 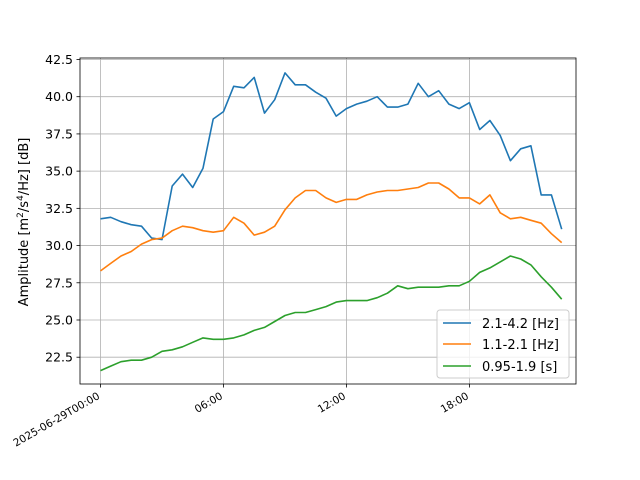 I want to click on y-tick-label: 42.5, so click(x=59, y=59).